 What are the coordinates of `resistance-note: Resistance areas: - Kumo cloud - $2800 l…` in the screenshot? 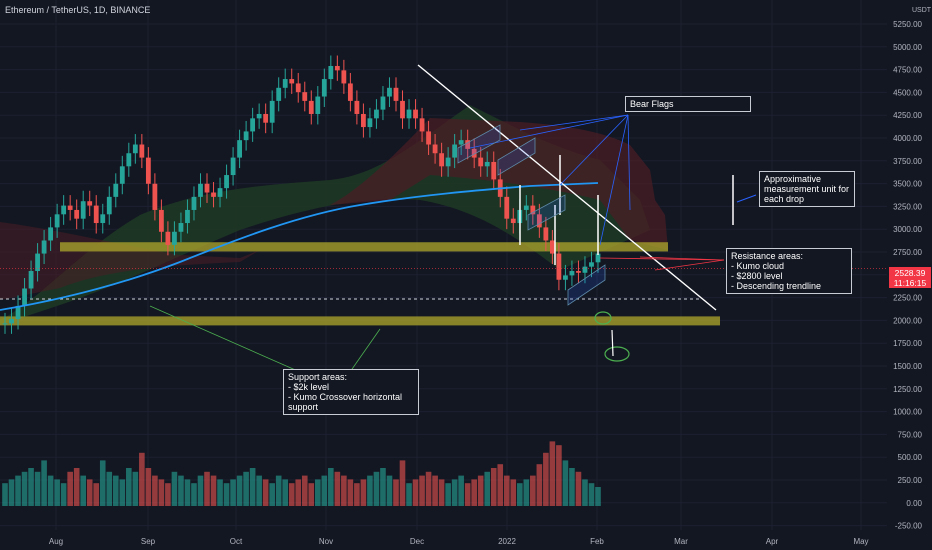 It's located at (789, 271).